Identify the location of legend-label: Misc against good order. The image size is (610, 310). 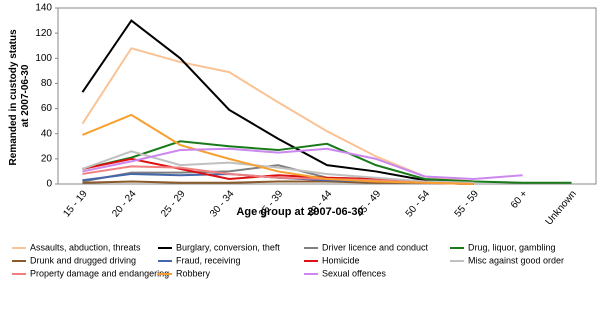
(516, 260).